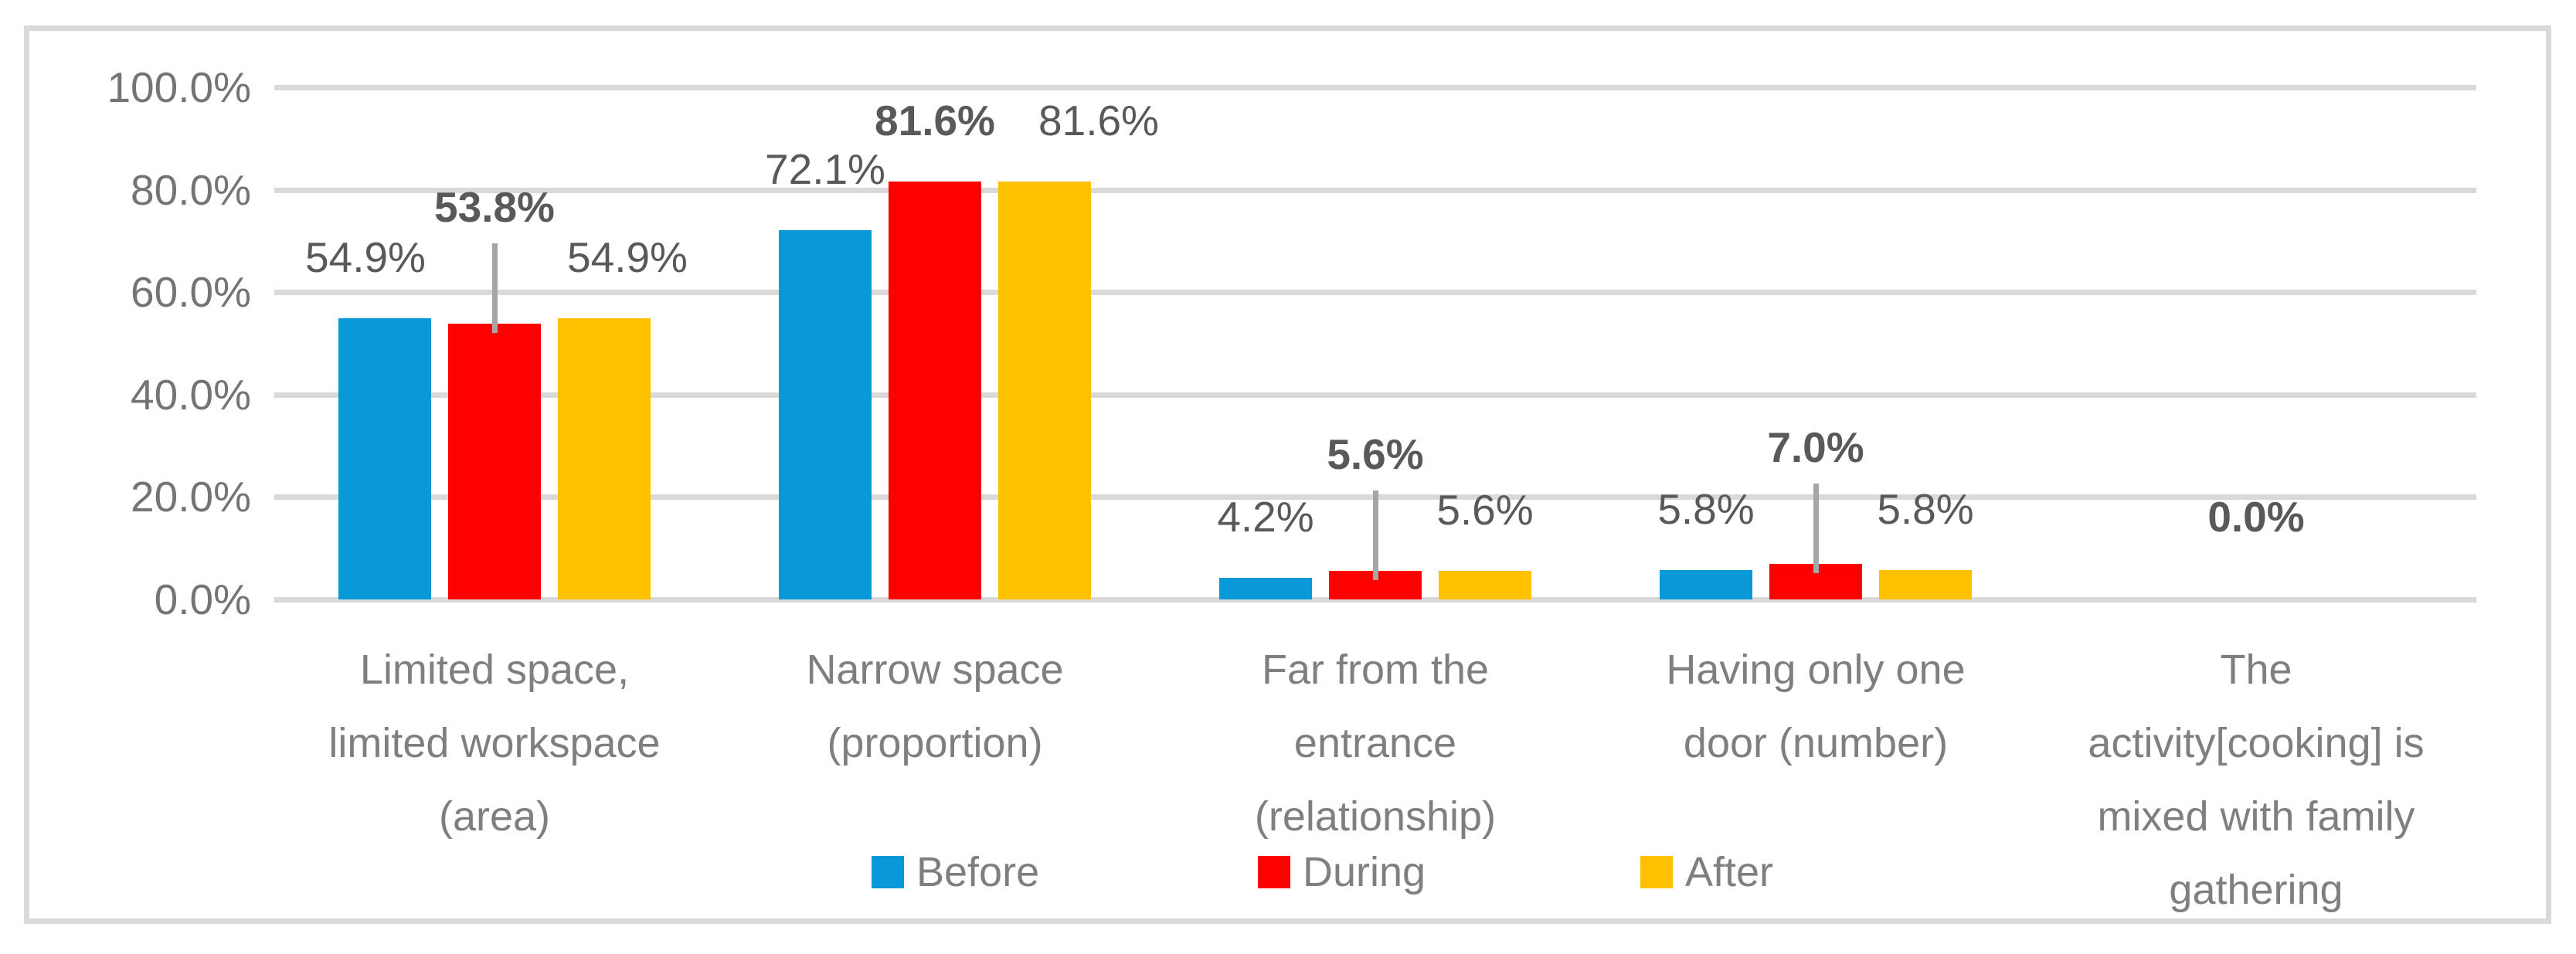  I want to click on data-label: 53.8%, so click(494, 207).